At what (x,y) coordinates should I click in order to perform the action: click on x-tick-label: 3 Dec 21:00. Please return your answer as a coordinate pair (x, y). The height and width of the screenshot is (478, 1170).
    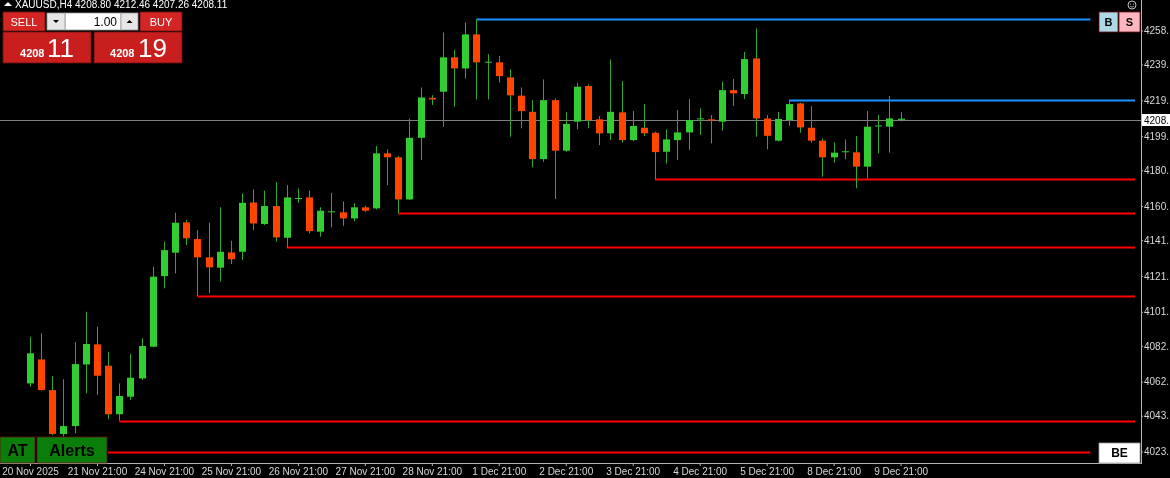
    Looking at the image, I should click on (633, 472).